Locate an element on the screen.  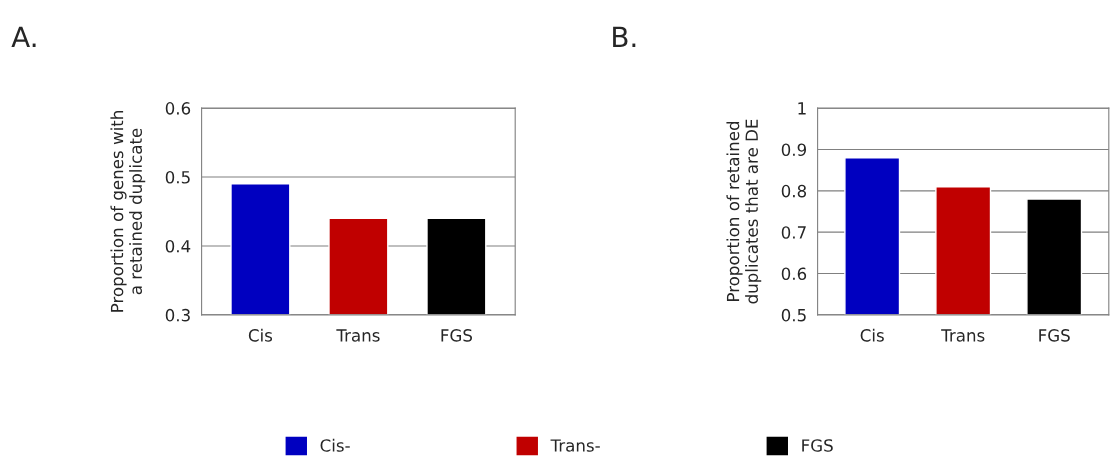
chart-title: B. is located at coordinates (624, 36).